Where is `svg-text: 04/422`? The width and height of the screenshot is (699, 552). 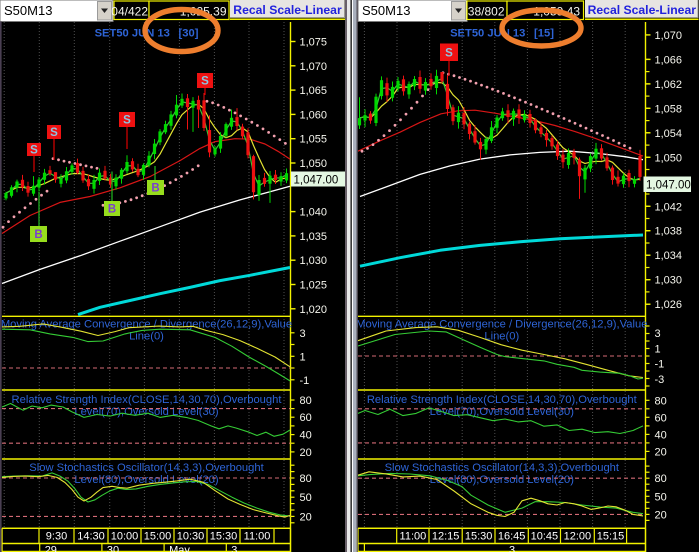 svg-text: 04/422 is located at coordinates (129, 11).